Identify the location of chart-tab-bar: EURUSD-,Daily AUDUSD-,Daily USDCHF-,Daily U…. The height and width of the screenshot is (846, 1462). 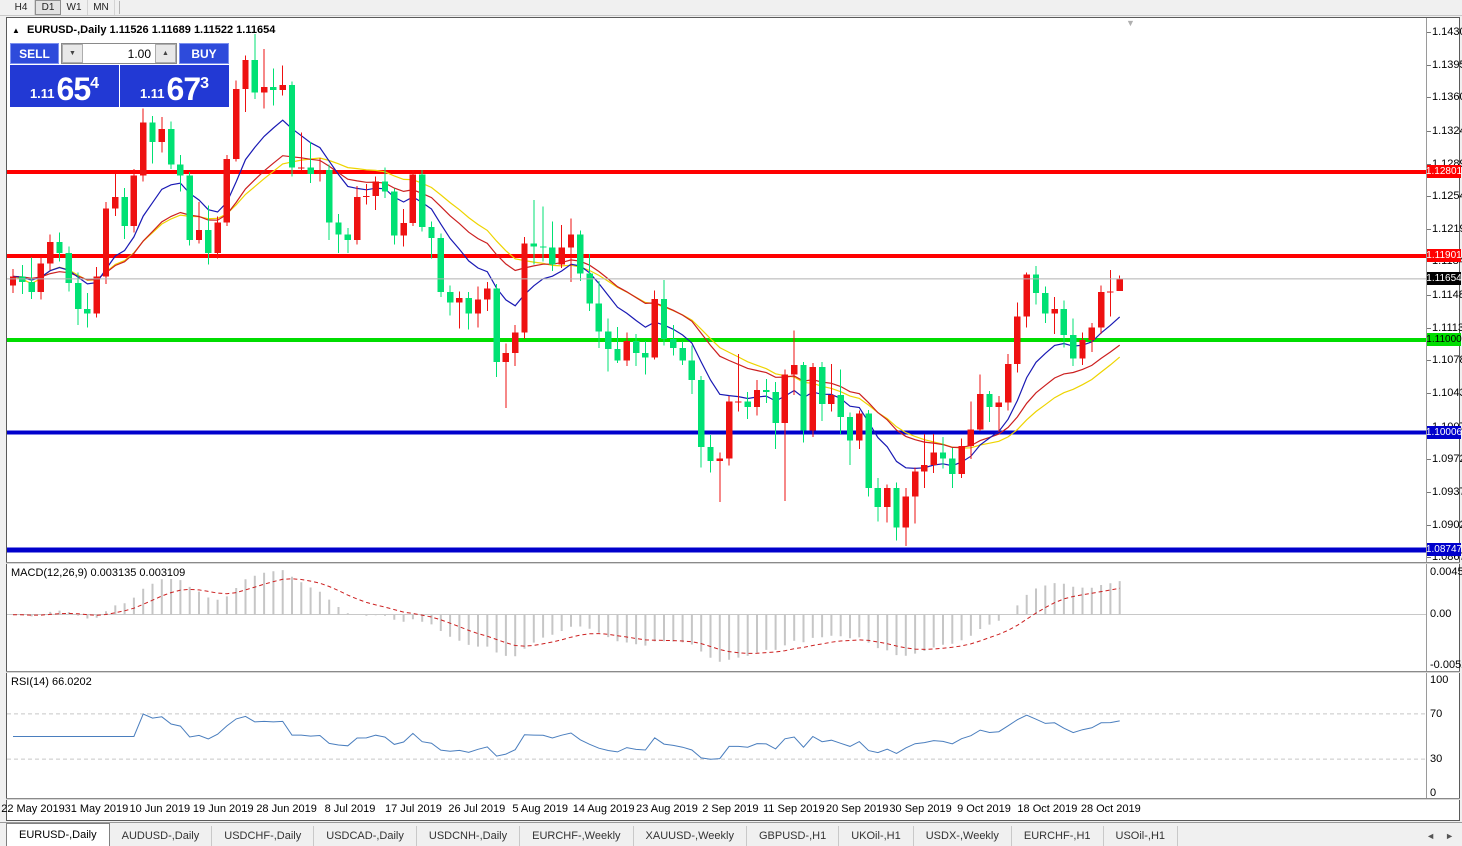
(731, 834).